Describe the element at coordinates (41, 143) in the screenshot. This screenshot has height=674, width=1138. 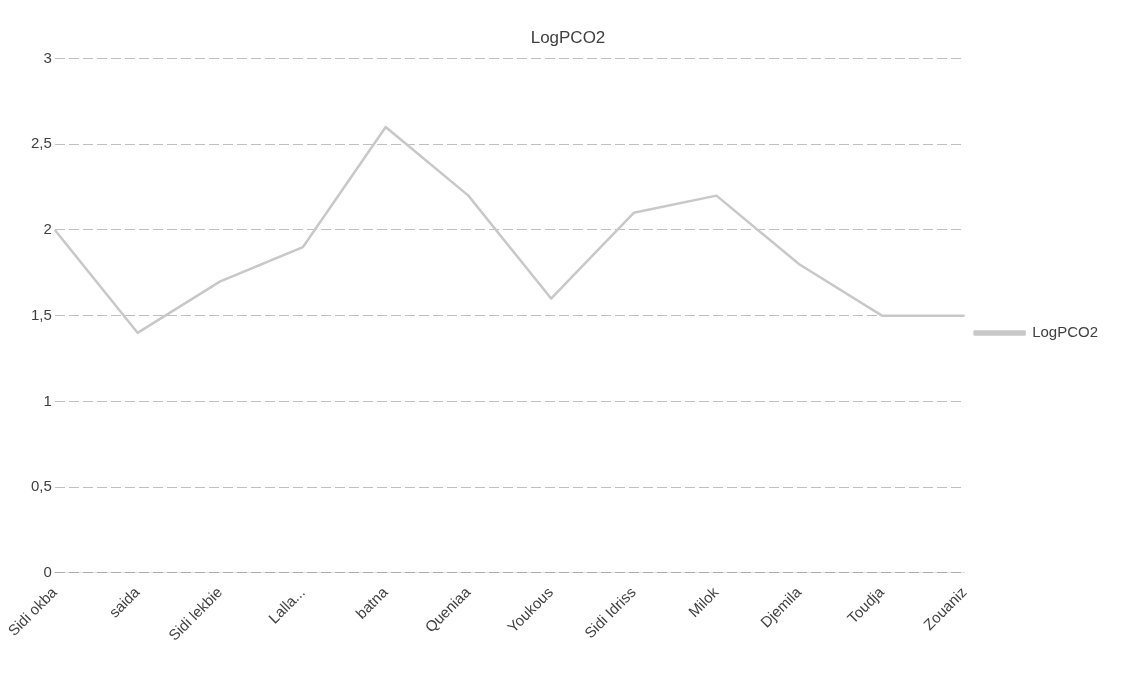
I see `y-tick-label: 2,5` at that location.